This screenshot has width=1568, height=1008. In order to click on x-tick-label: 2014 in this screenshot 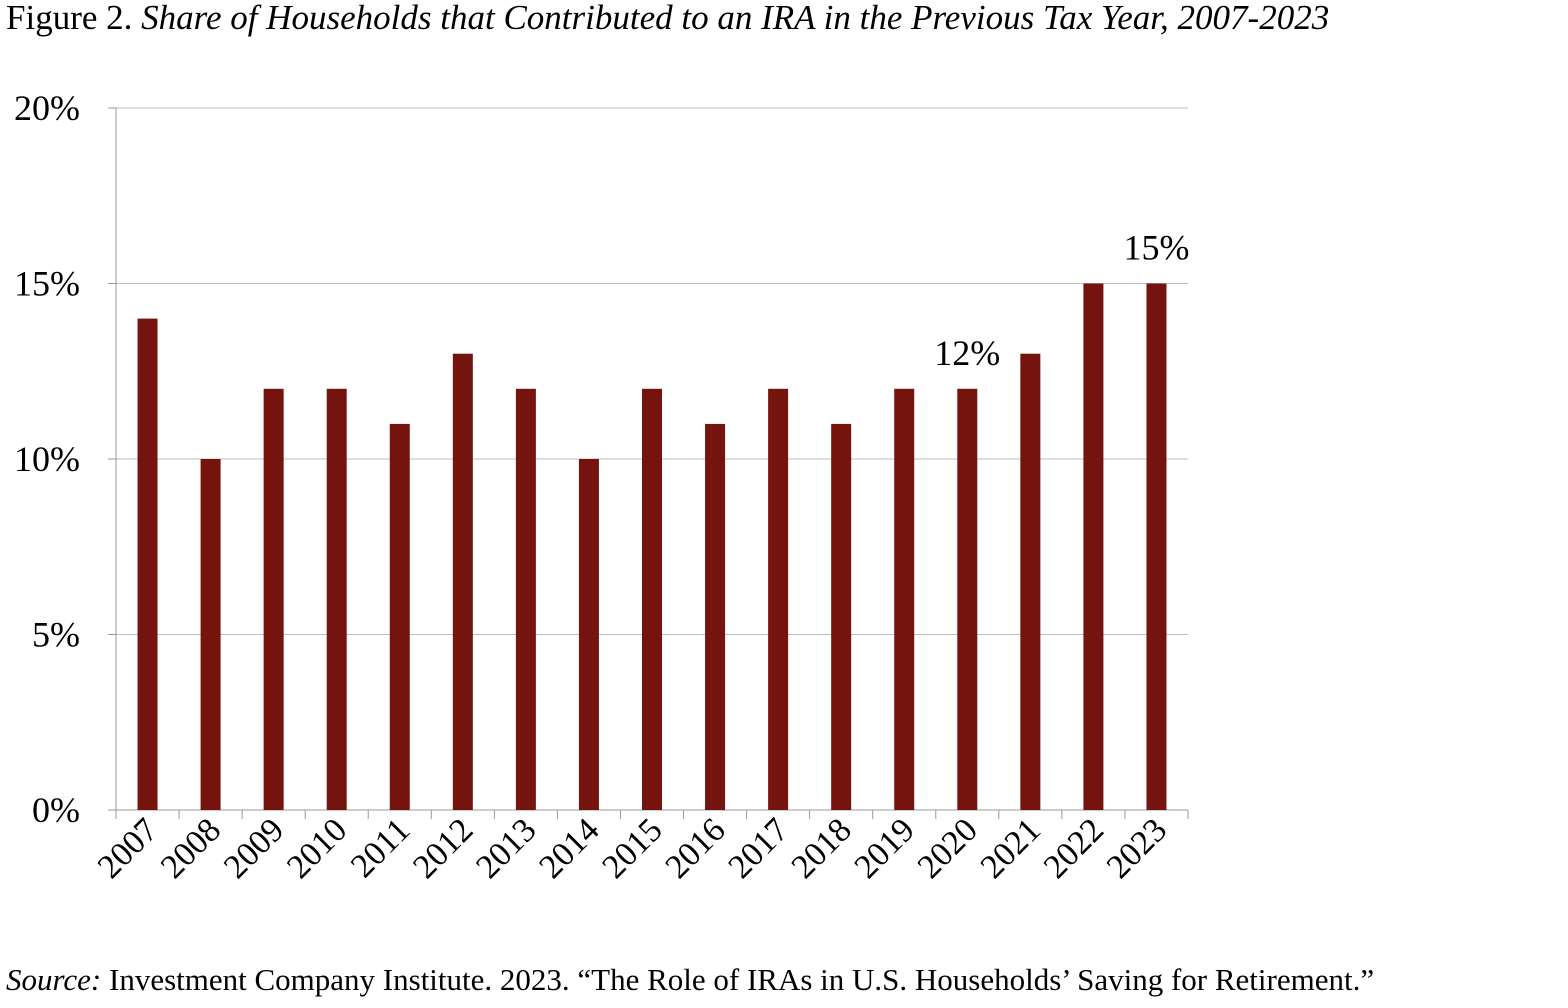, I will do `click(569, 848)`.